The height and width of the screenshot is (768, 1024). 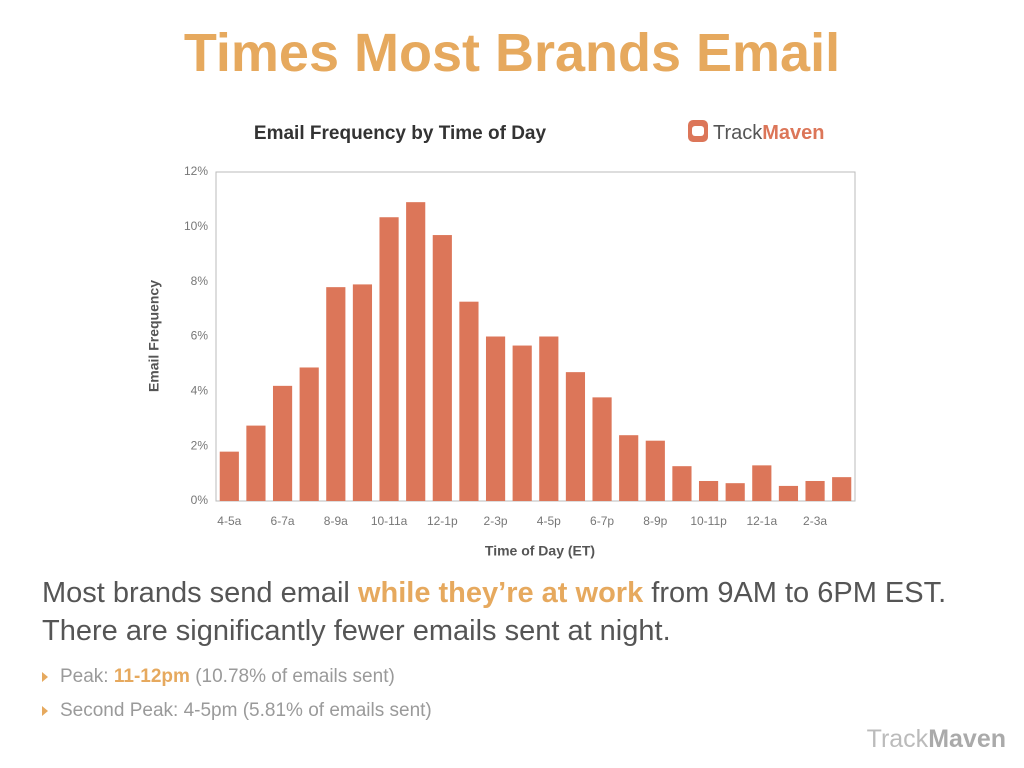 What do you see at coordinates (738, 133) in the screenshot?
I see `logo-text-1: Track` at bounding box center [738, 133].